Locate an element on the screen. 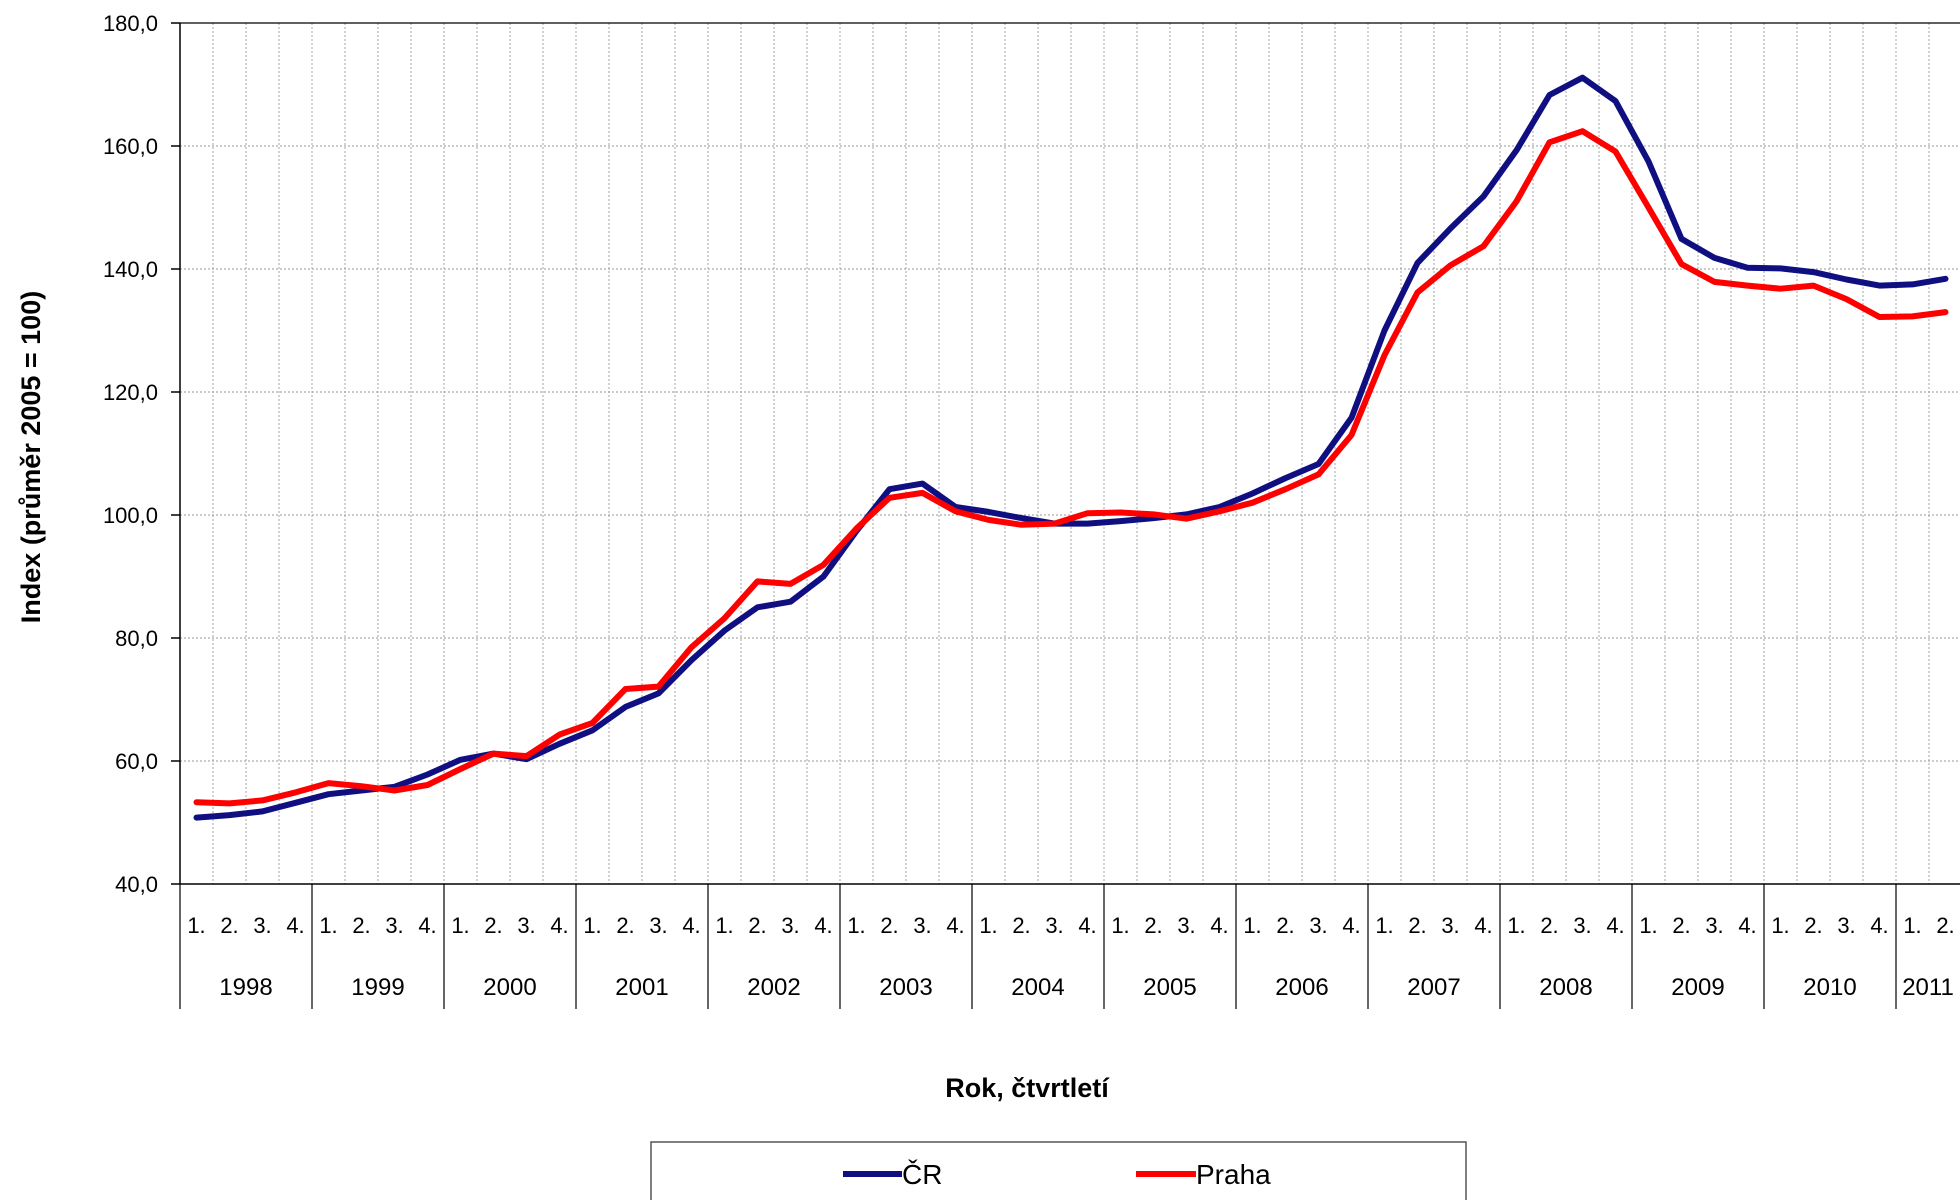  legend: ČR Praha is located at coordinates (1058, 1170).